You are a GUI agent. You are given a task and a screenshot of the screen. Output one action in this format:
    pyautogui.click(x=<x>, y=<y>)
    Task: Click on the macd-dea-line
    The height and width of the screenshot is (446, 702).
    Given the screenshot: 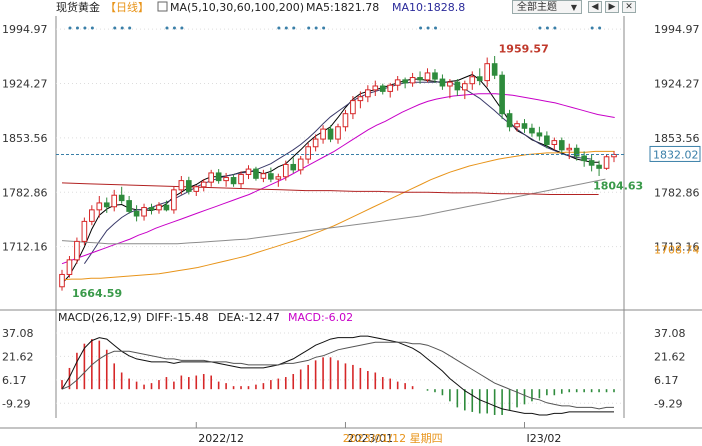 What is the action you would take?
    pyautogui.click(x=337, y=375)
    